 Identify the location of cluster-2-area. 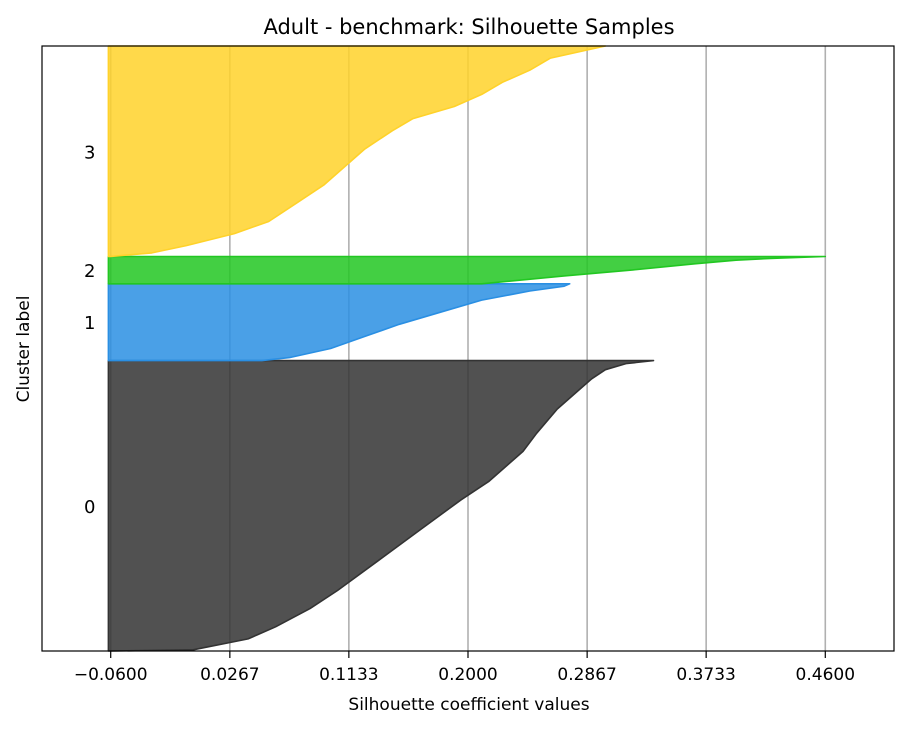
(467, 270).